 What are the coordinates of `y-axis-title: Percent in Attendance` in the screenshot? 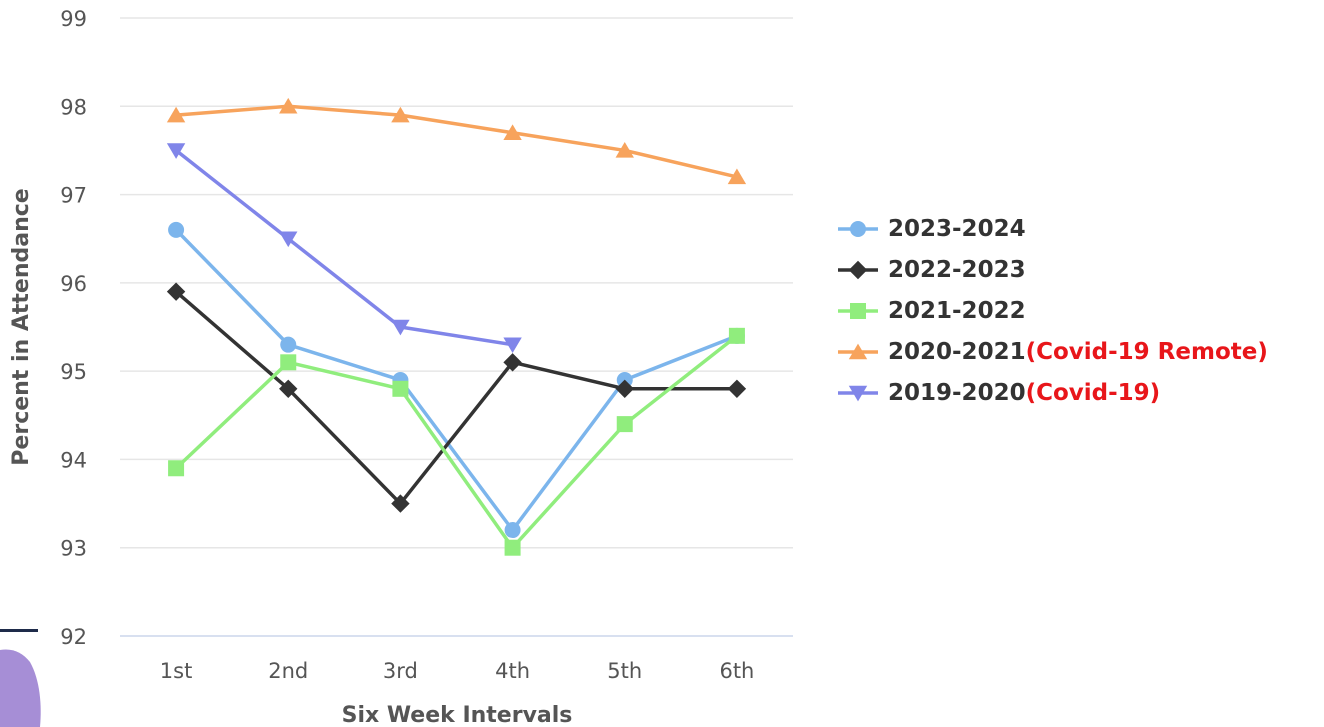 It's located at (21, 326).